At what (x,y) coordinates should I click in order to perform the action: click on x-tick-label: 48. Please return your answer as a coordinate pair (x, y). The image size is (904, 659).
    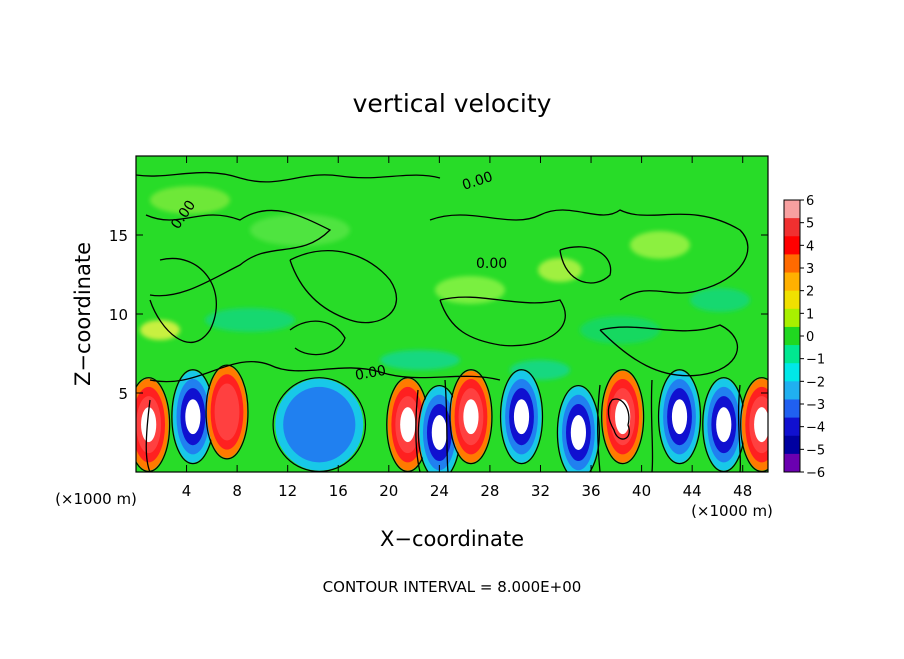
    Looking at the image, I should click on (742, 491).